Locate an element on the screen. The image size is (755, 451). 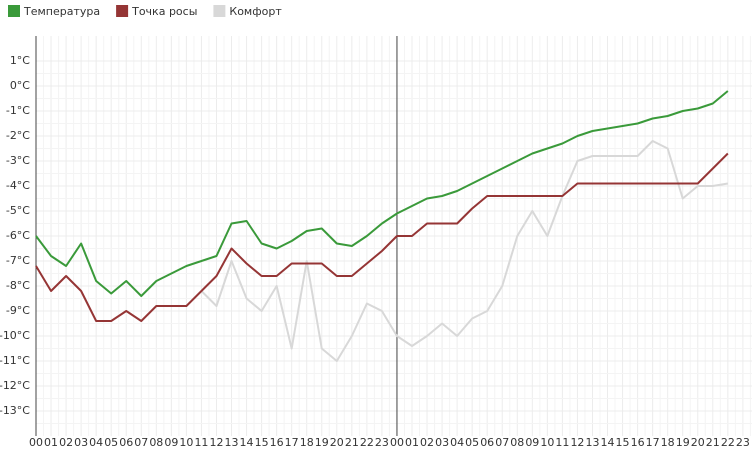
y-tick-label: -11°C is located at coordinates (15, 360).